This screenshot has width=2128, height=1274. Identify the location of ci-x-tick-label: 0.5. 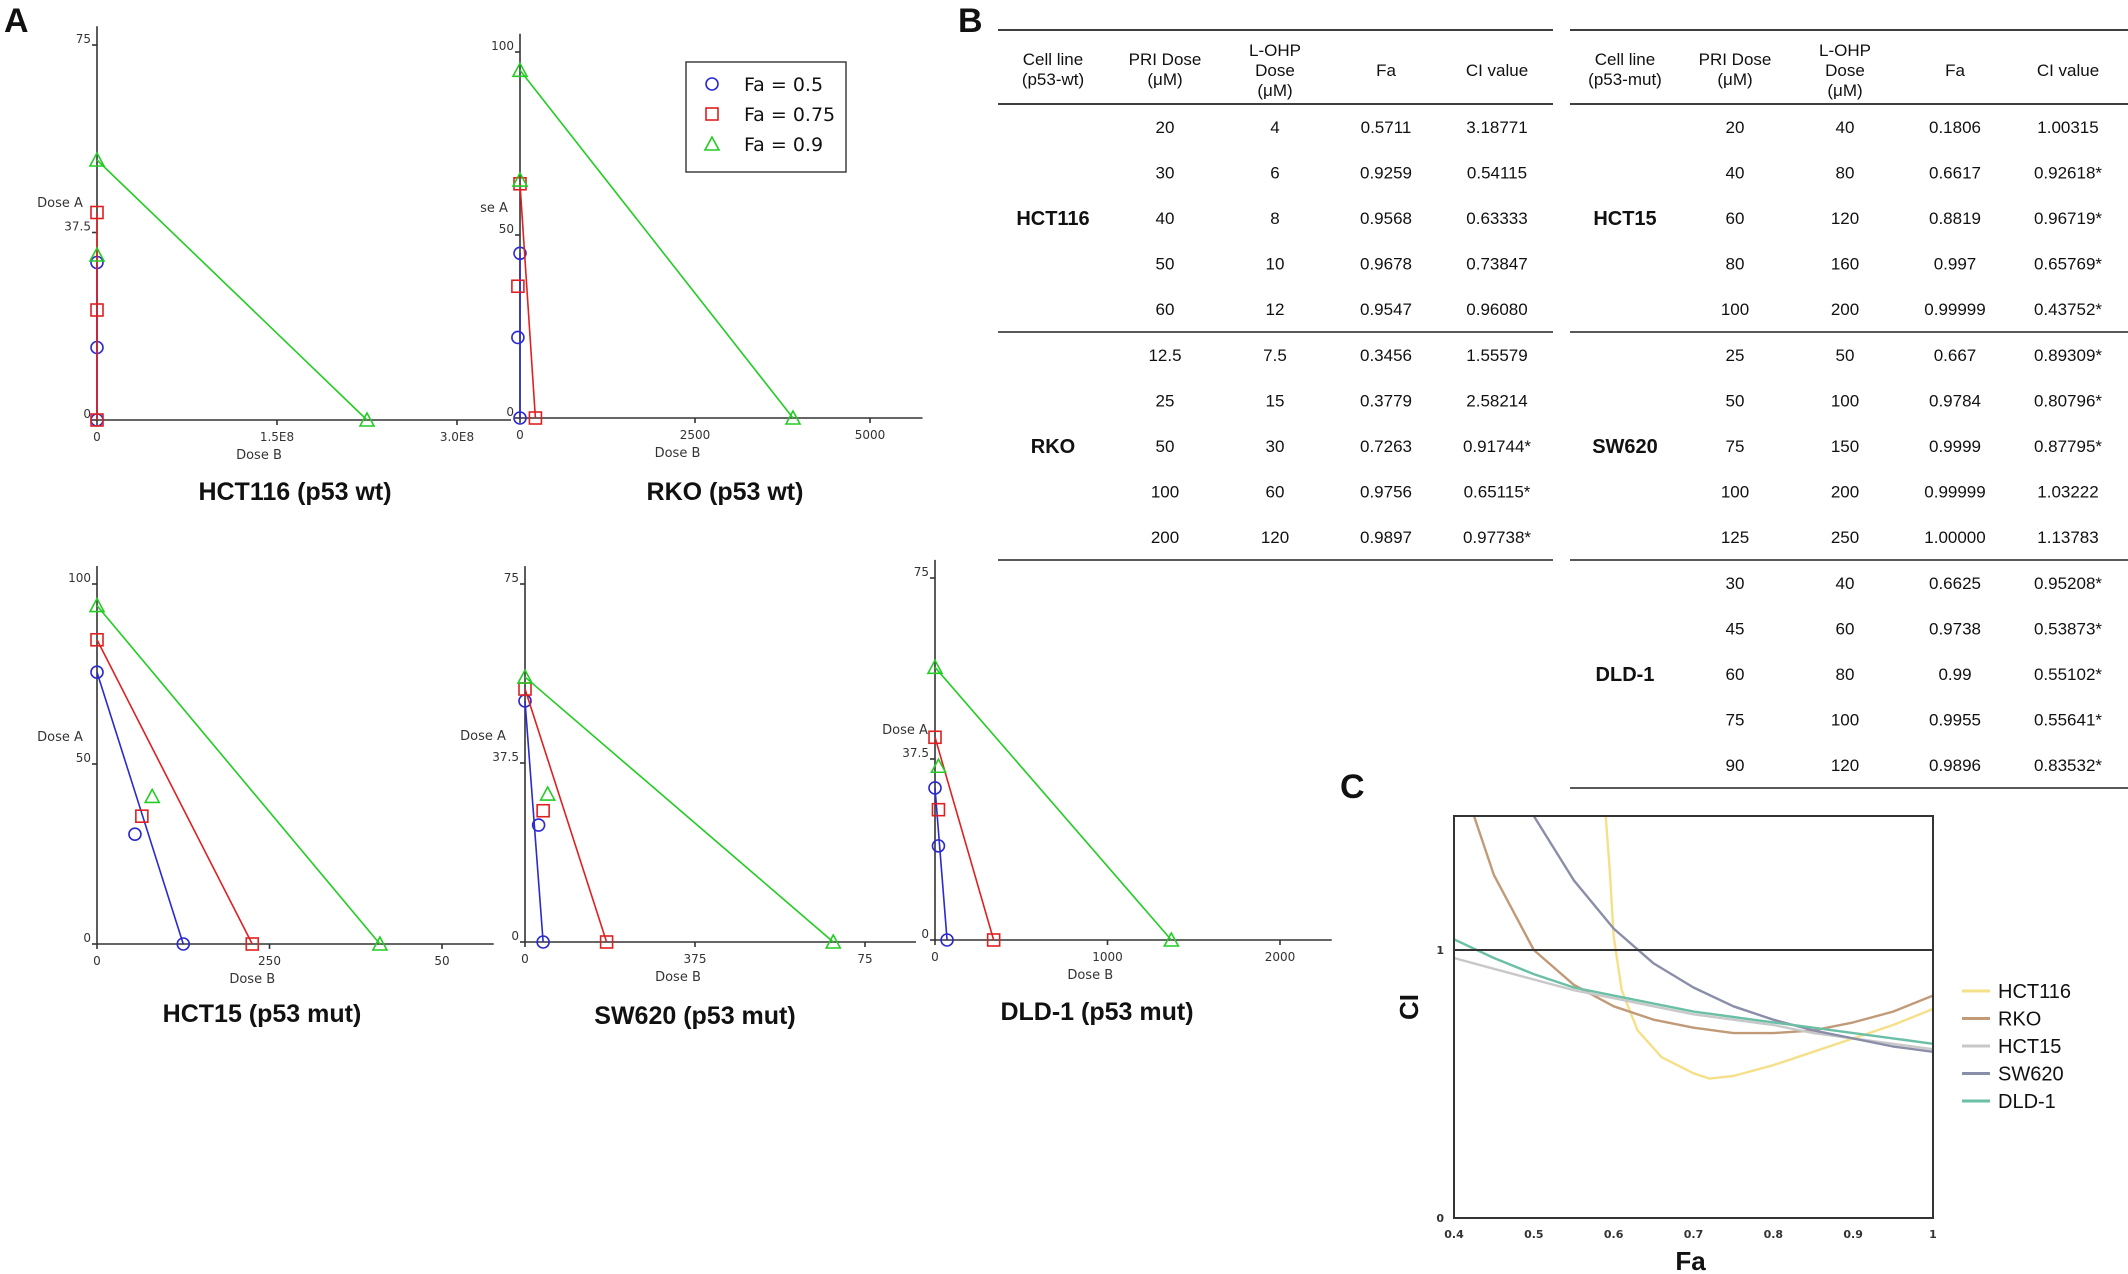
(1534, 1234).